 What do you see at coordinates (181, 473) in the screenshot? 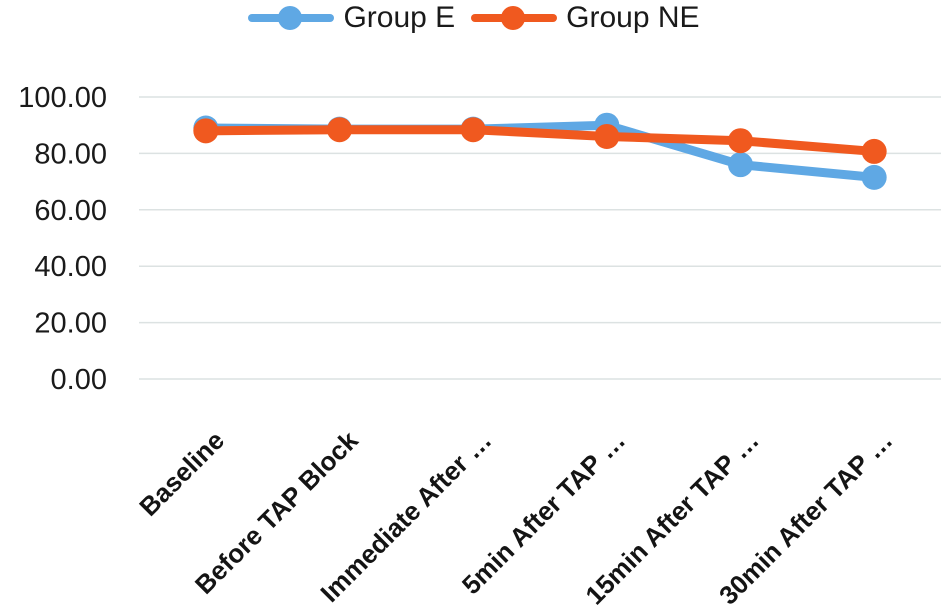
I see `x-category-label-baseline: Baseline` at bounding box center [181, 473].